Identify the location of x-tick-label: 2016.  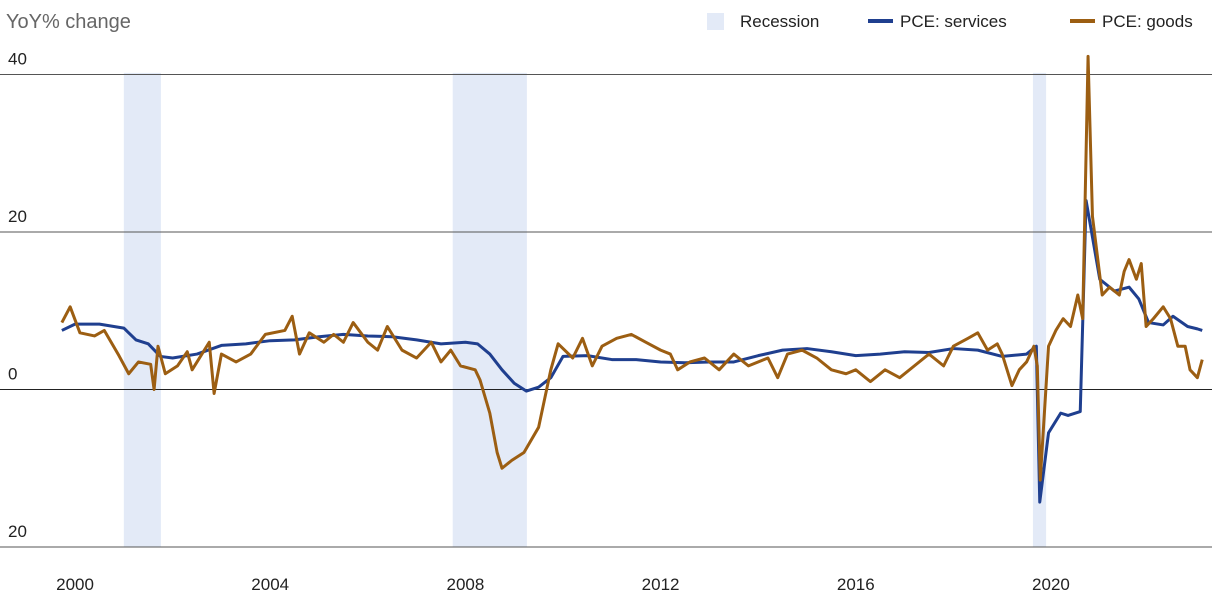
(856, 584).